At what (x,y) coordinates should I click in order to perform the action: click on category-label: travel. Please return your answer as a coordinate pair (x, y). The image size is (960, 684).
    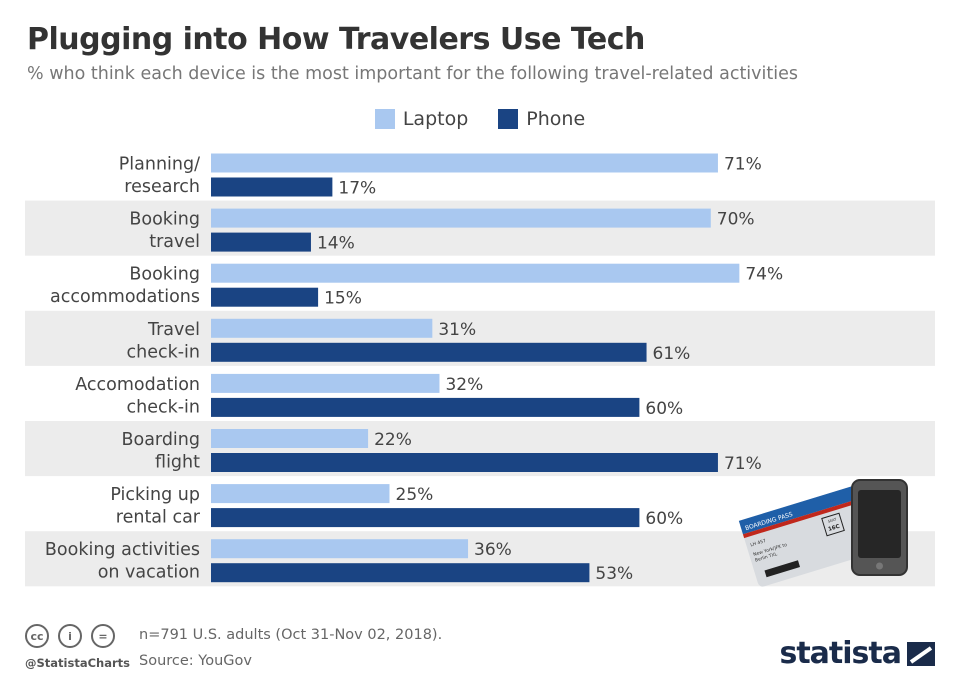
    Looking at the image, I should click on (174, 242).